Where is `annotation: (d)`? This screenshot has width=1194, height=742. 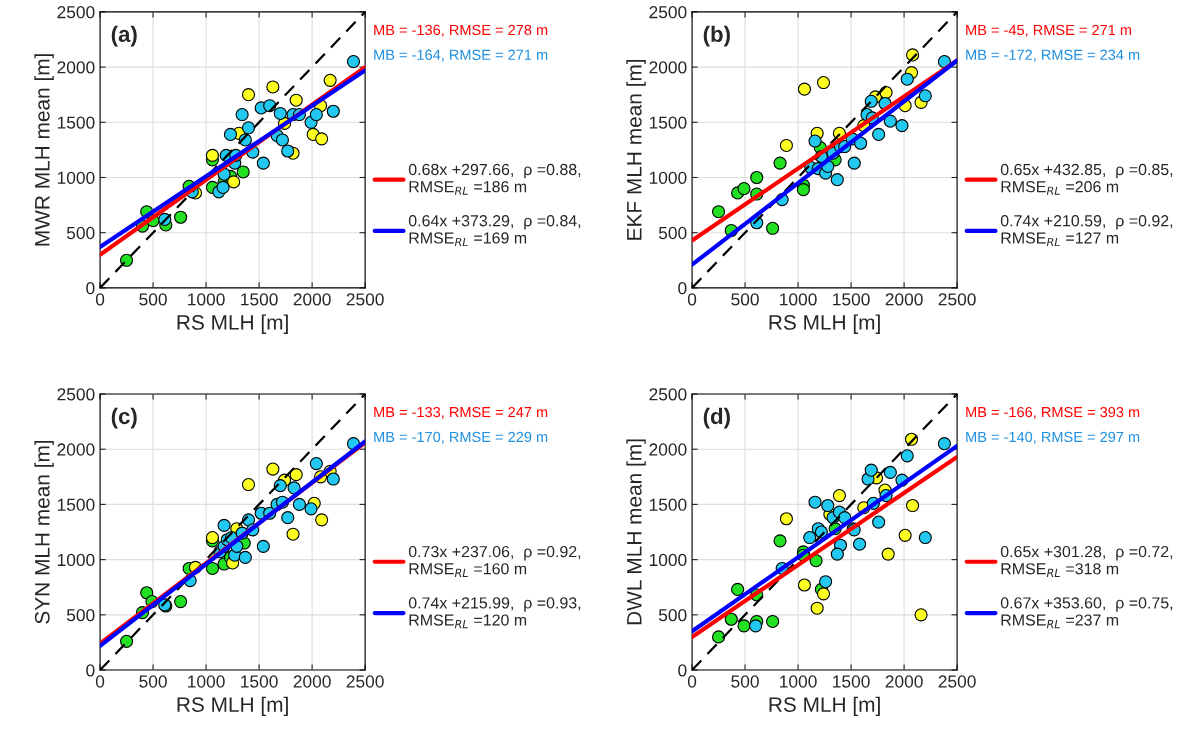 annotation: (d) is located at coordinates (716, 418).